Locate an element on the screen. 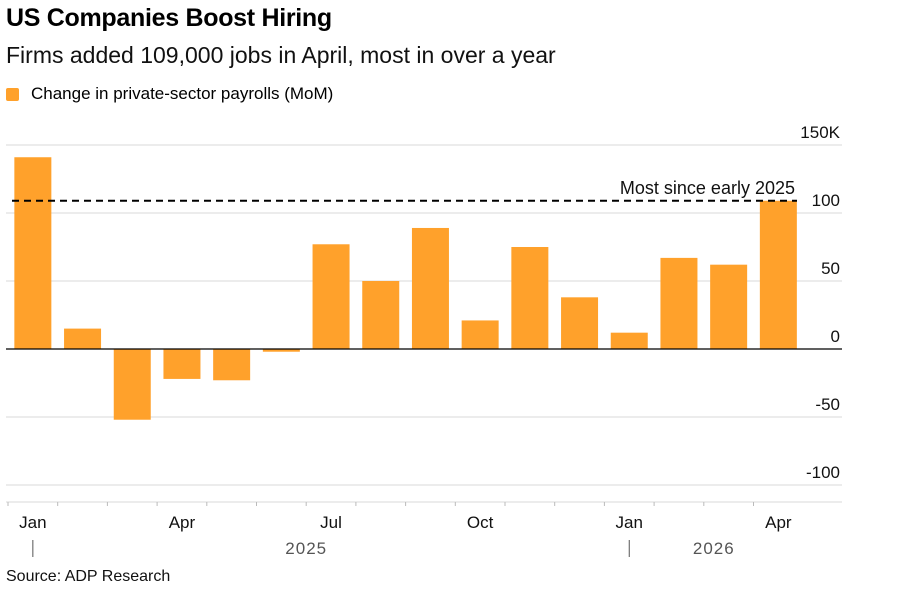 The image size is (924, 601). y-tick-label: 0 is located at coordinates (835, 336).